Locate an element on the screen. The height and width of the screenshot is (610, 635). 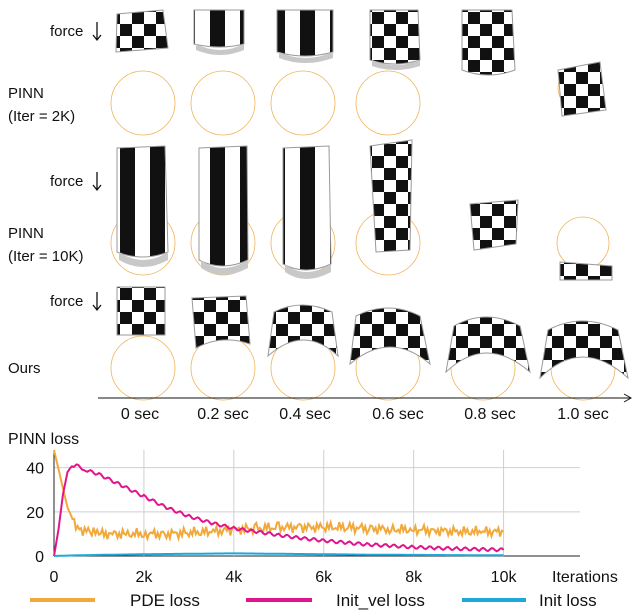
x-tick-label: 0 is located at coordinates (54, 577).